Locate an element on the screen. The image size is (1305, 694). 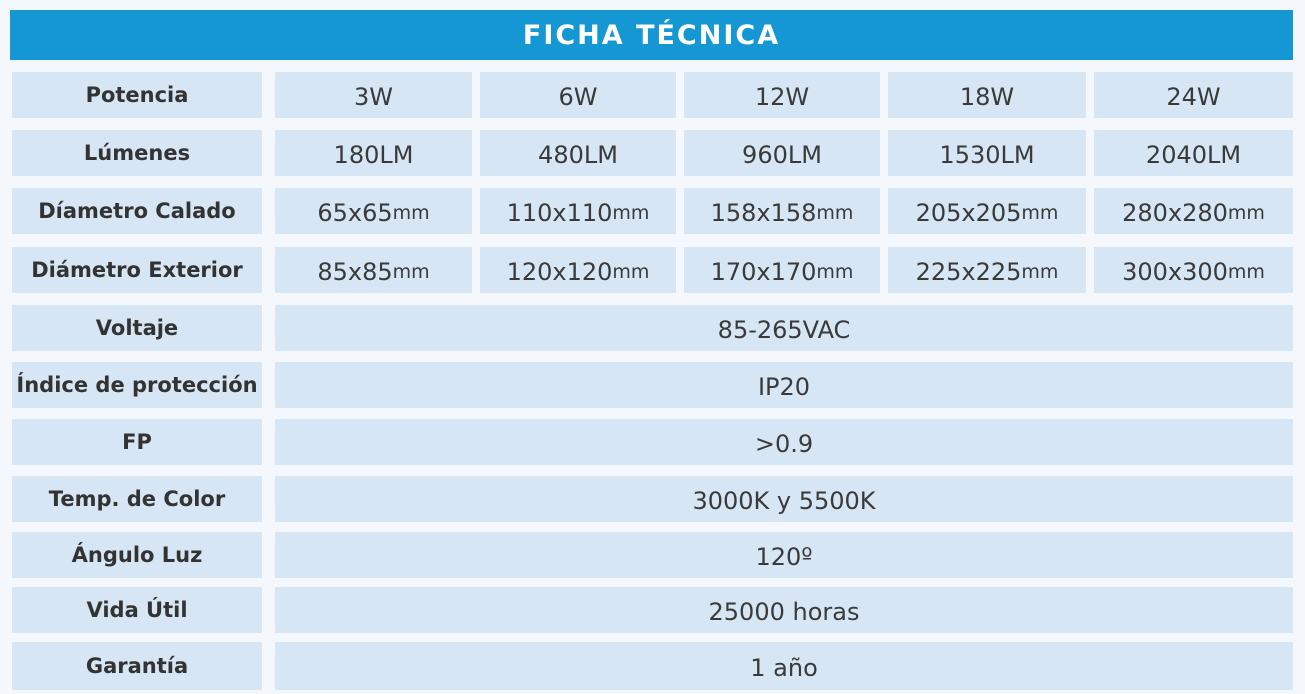
value-cell: 85x85 mm is located at coordinates (373, 270).